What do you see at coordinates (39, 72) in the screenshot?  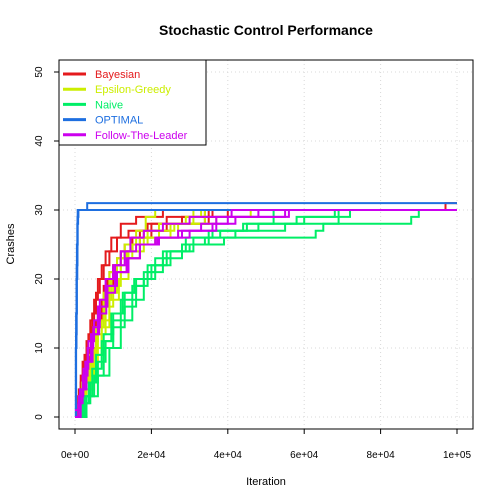 I see `y-tick-label: 50` at bounding box center [39, 72].